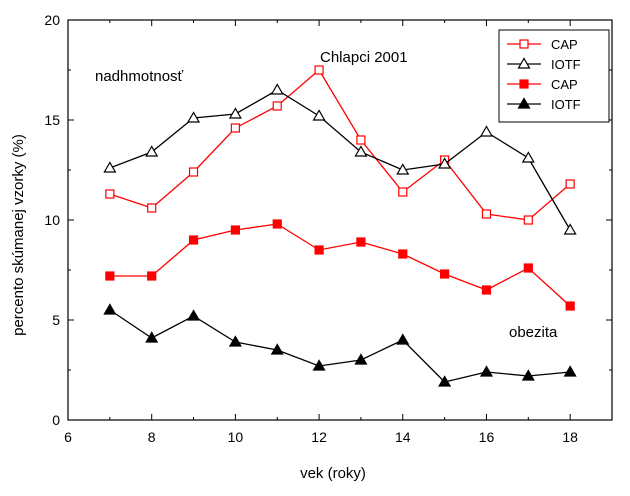  I want to click on series-iotf-obezita, so click(340, 345).